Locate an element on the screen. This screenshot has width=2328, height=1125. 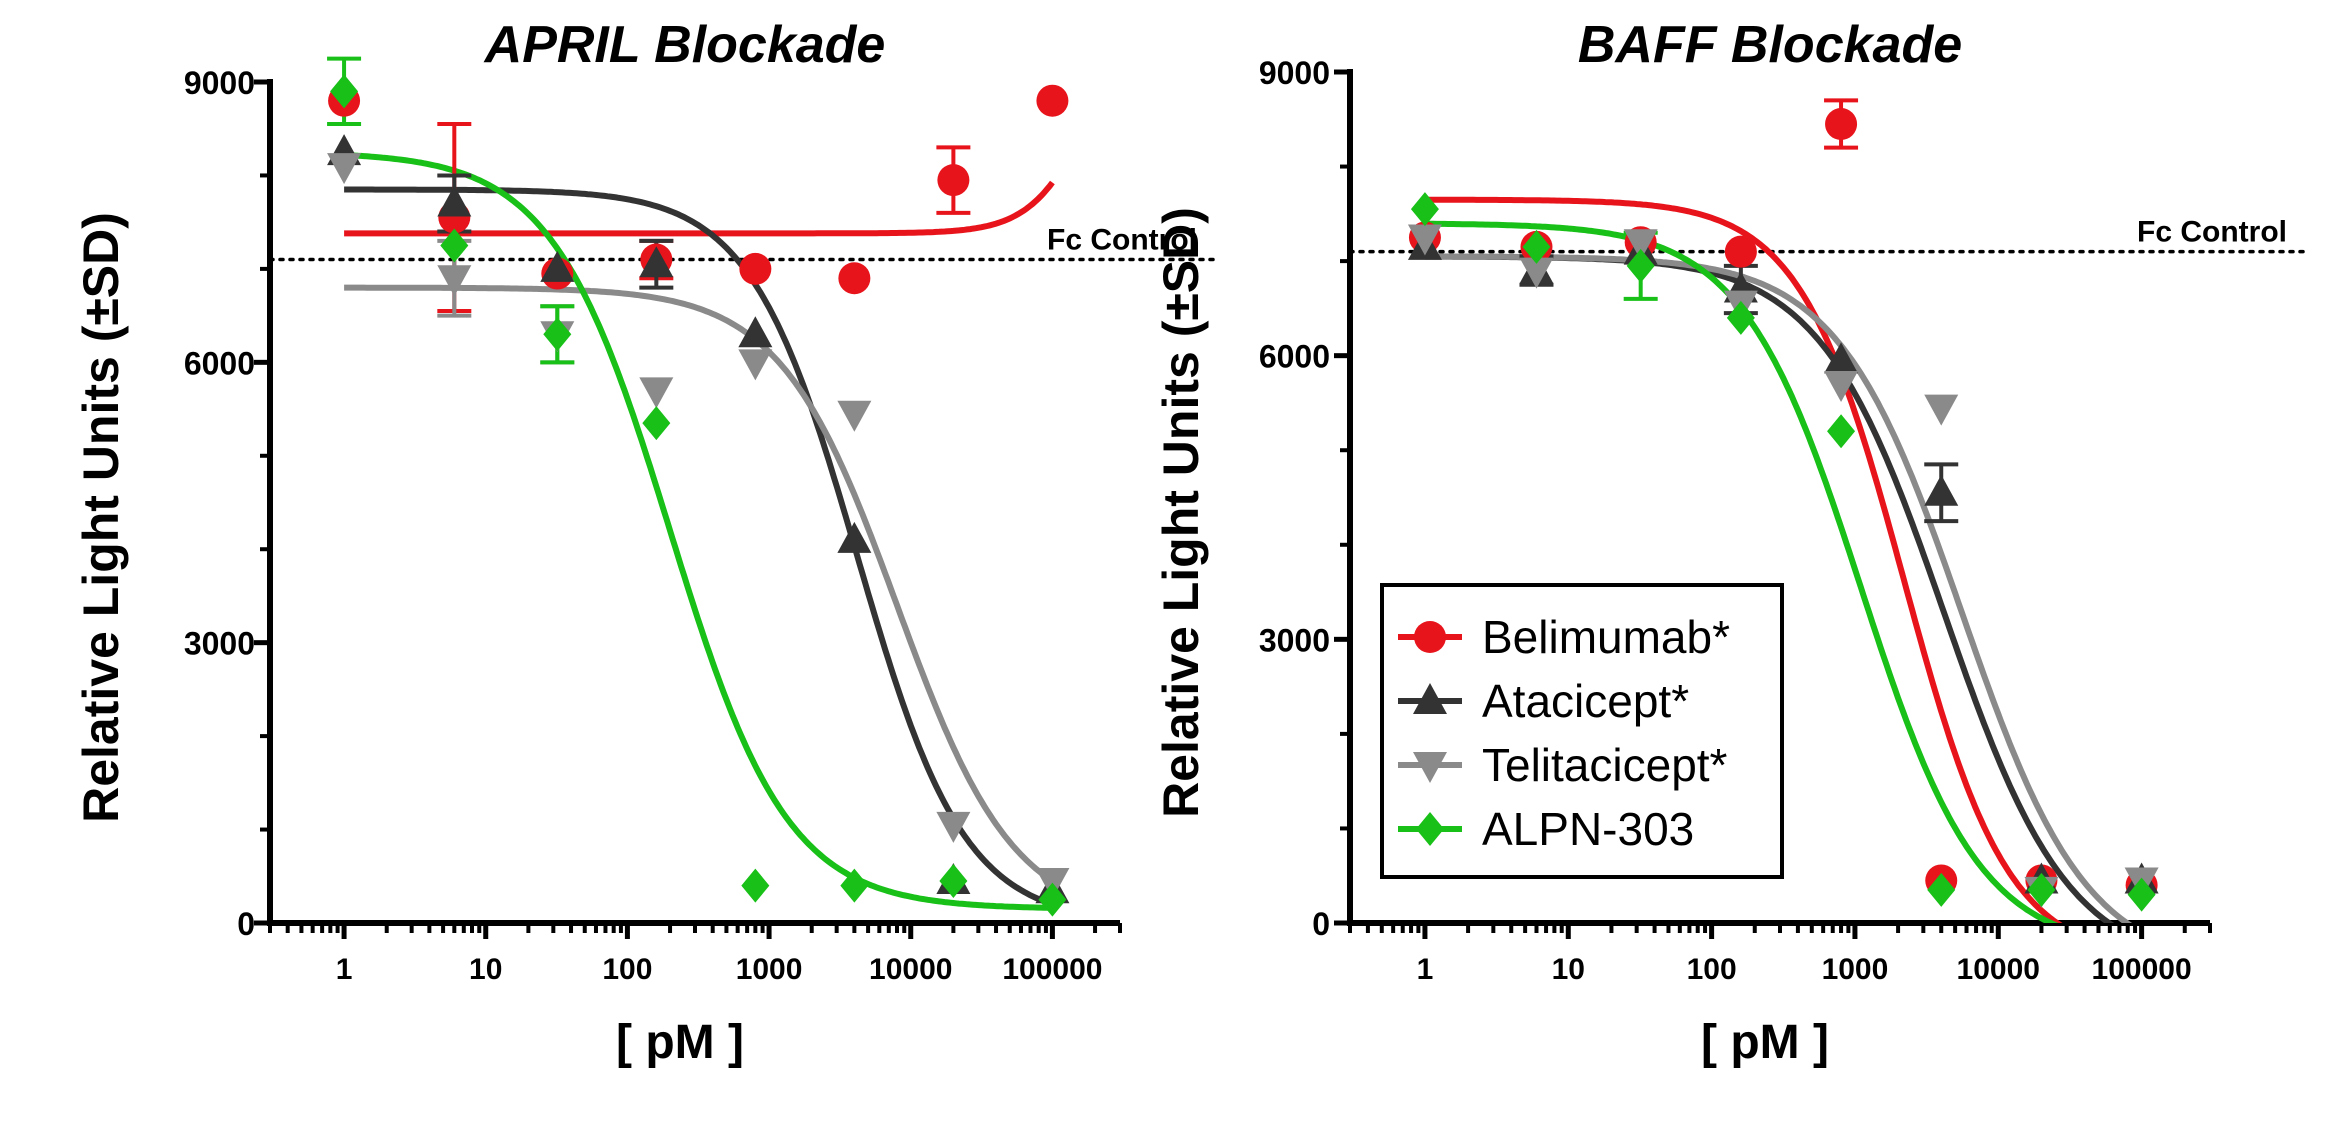
atacicept-legend-marker is located at coordinates (1430, 698).